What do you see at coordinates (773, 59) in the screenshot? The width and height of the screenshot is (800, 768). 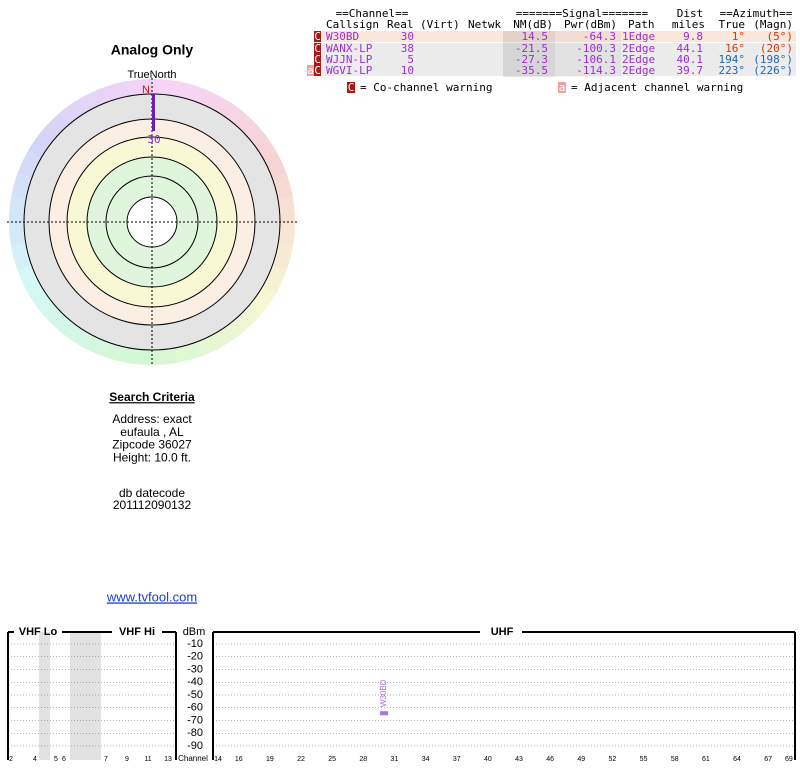 I see `table-cell: (198°)` at bounding box center [773, 59].